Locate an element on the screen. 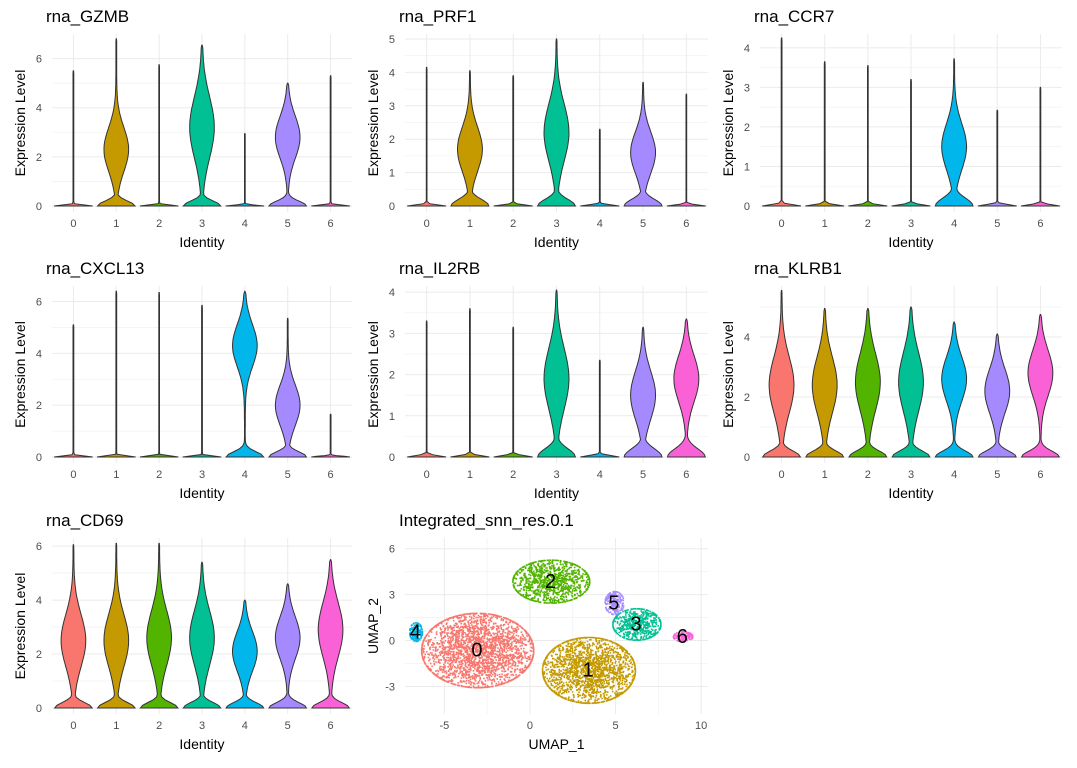  x-tick-label: 0 is located at coordinates (427, 224).